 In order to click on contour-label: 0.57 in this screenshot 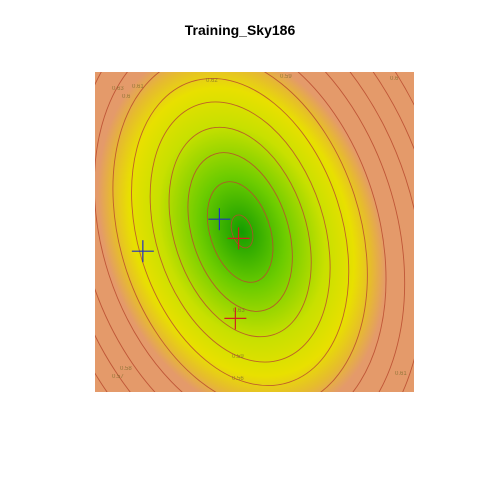, I will do `click(118, 377)`.